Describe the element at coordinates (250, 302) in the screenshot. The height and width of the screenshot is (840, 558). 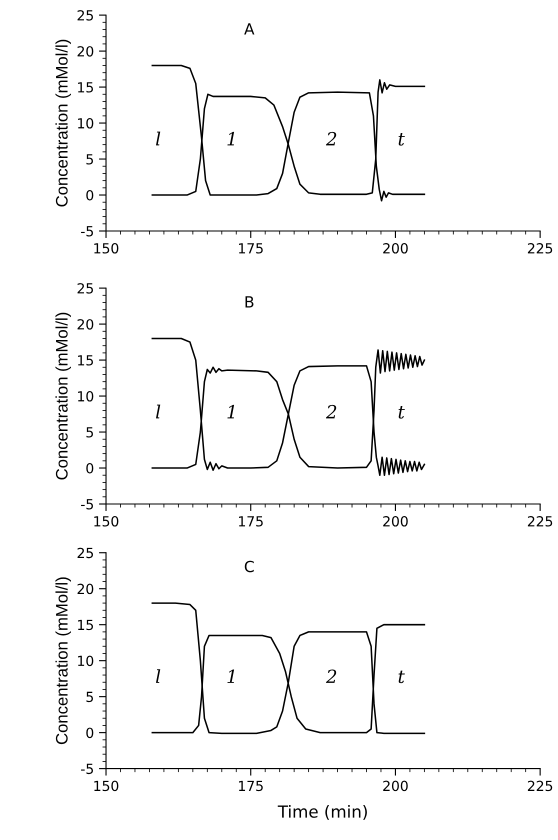
I see `chart-title: B` at that location.